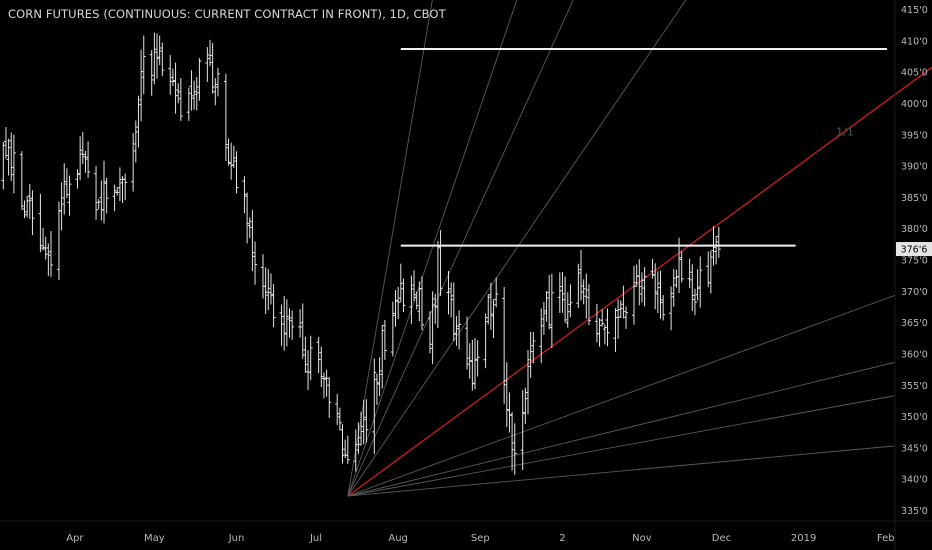 The image size is (932, 550). I want to click on gann-fan-label: 1/1, so click(845, 131).